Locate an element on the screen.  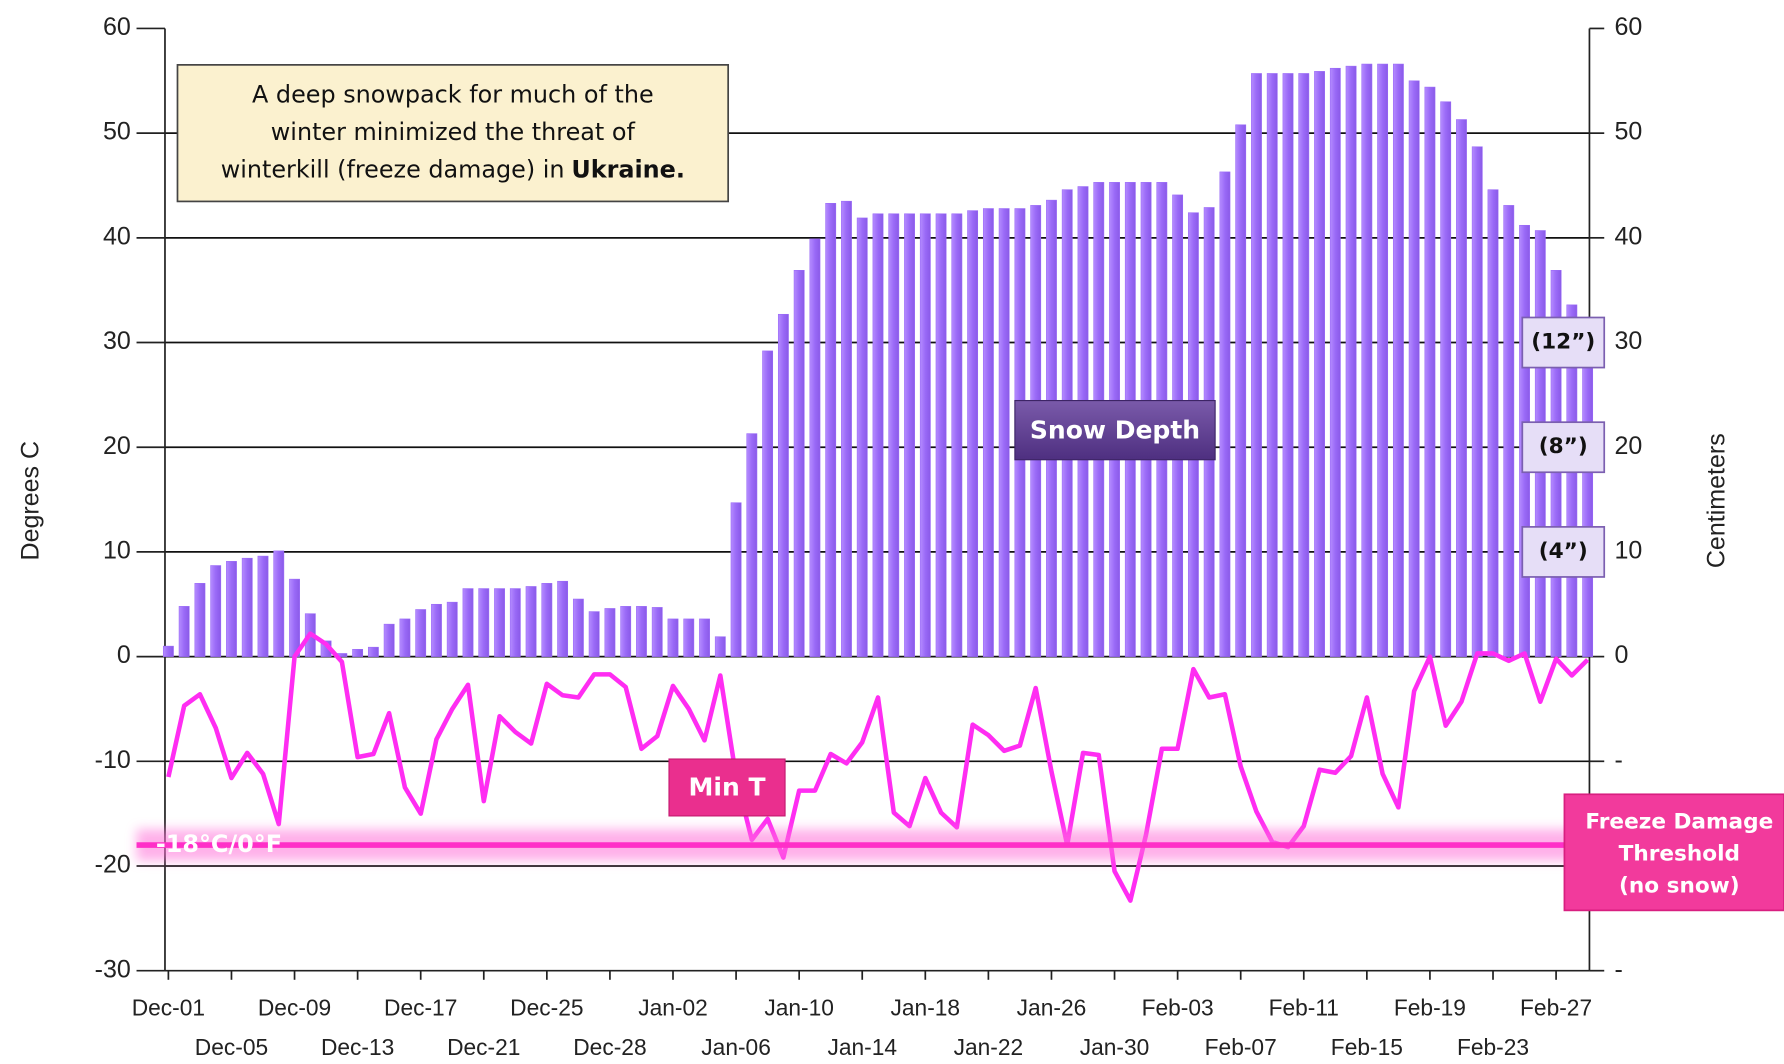
x-tick-label: Feb-07 is located at coordinates (1241, 1047).